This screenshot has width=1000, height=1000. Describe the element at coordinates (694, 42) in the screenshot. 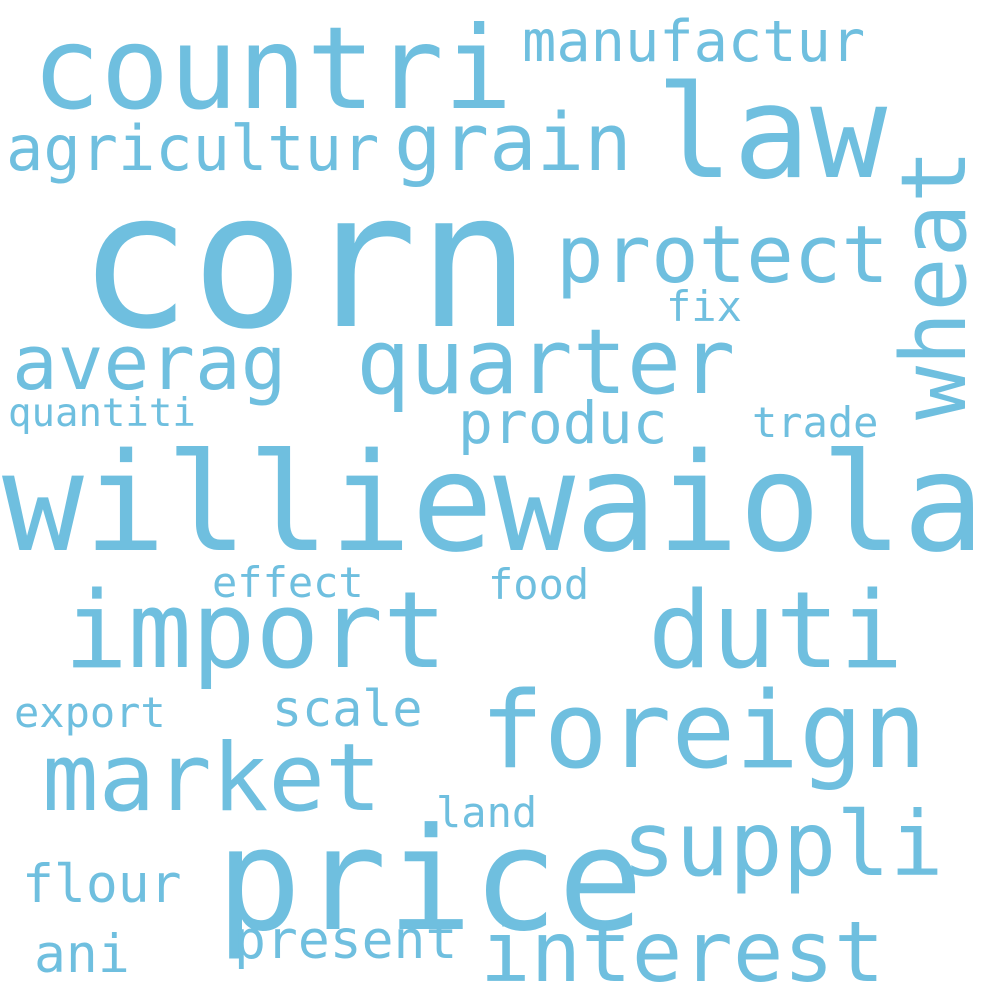

I see `word-manufactur: manufactur` at that location.